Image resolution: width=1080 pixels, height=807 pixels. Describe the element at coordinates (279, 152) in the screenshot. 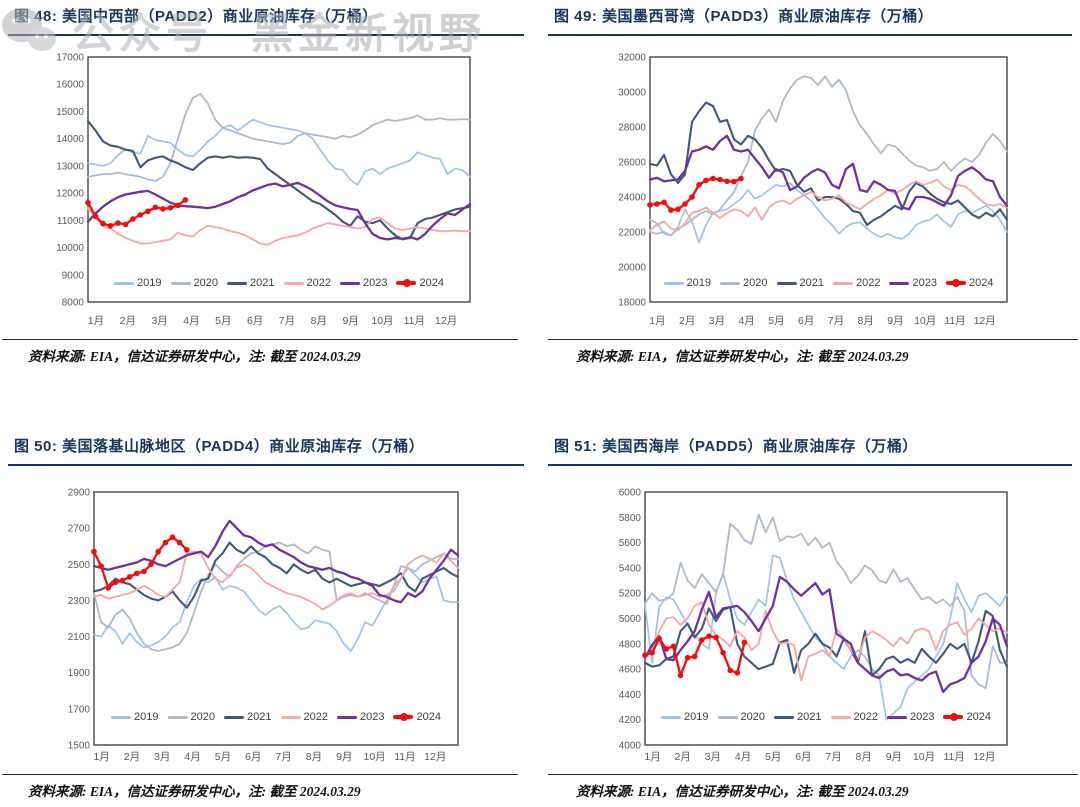

I see `series-2019` at that location.